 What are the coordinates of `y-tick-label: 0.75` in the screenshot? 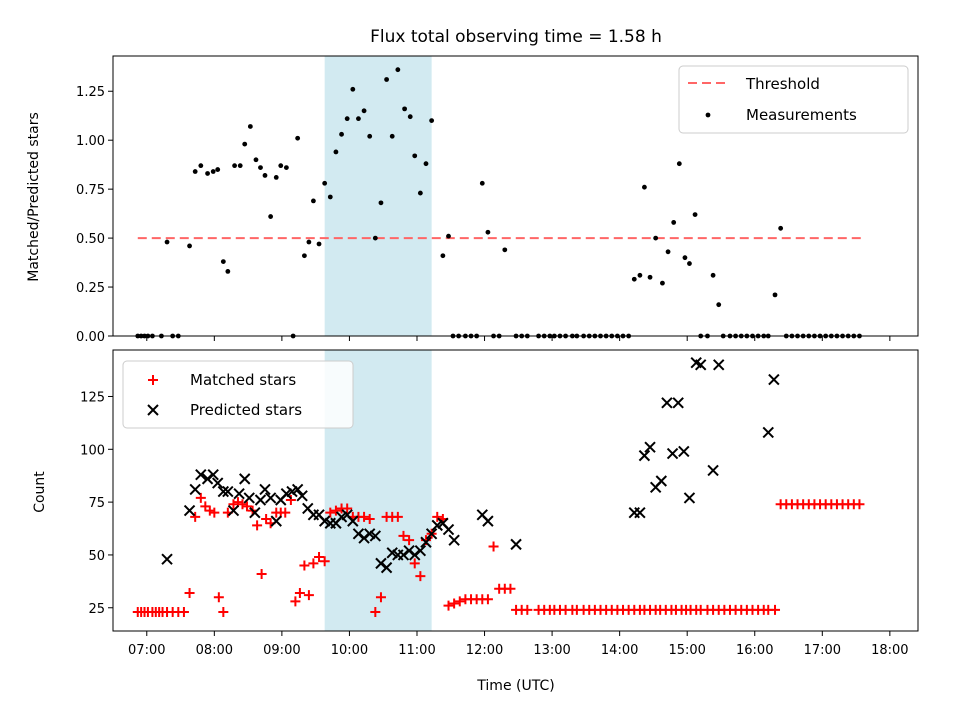 It's located at (90, 190).